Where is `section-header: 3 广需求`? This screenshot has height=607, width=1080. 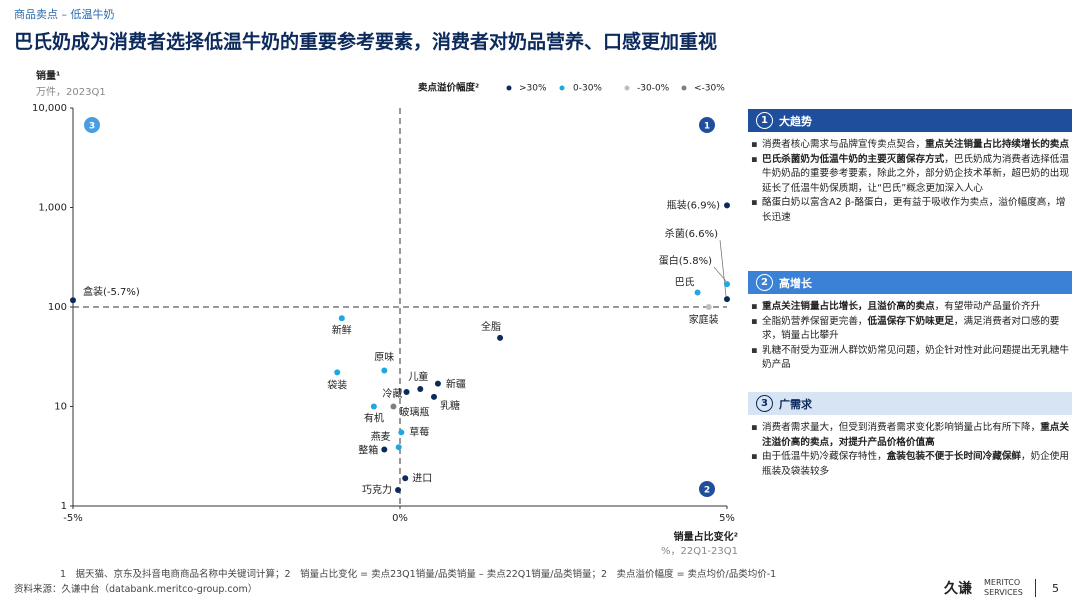 section-header: 3 广需求 is located at coordinates (910, 403).